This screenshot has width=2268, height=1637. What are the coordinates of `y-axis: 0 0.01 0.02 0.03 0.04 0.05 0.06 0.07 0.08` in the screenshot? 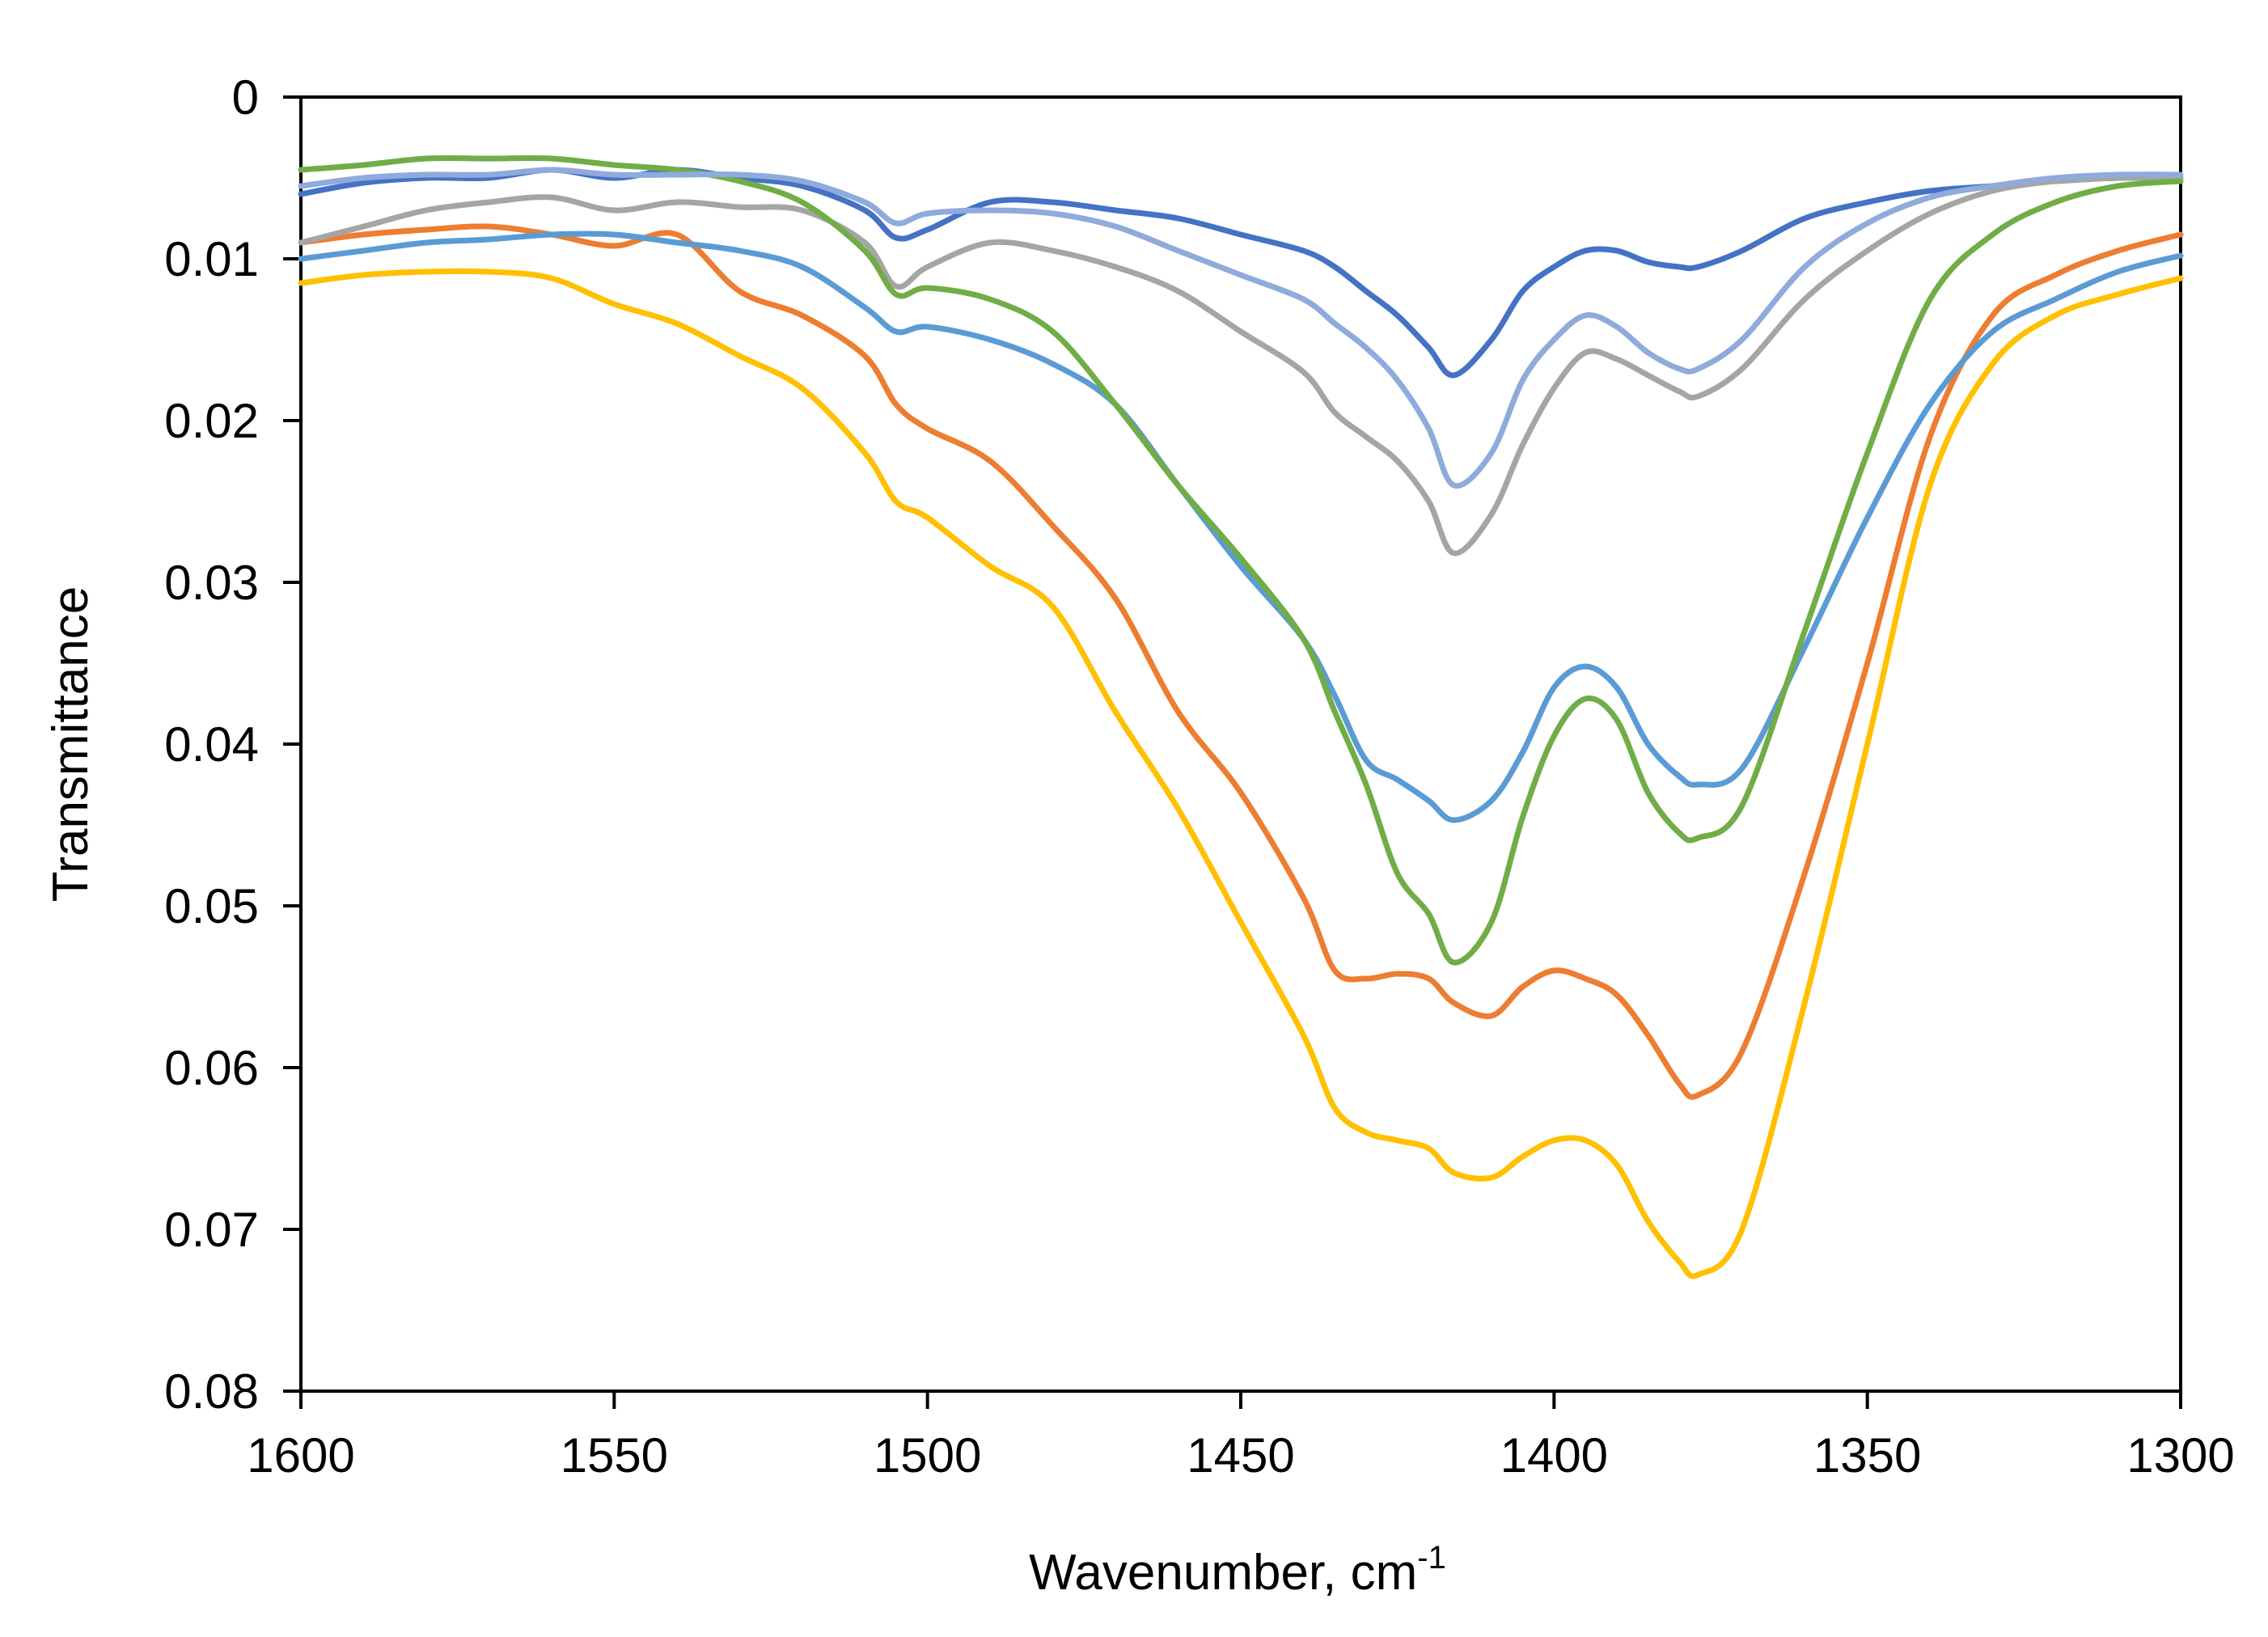 It's located at (233, 745).